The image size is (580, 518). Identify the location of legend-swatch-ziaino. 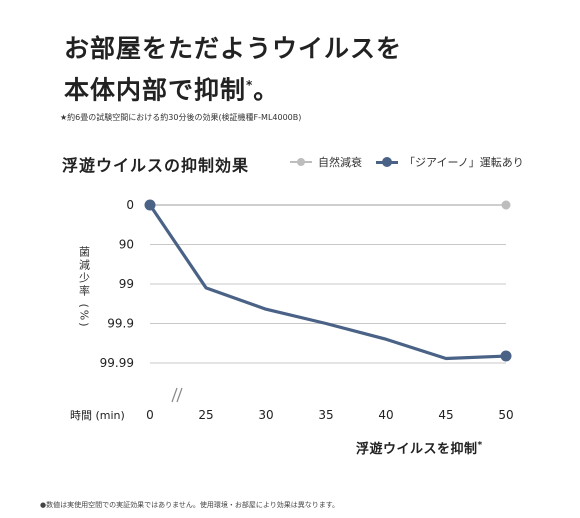
(387, 162).